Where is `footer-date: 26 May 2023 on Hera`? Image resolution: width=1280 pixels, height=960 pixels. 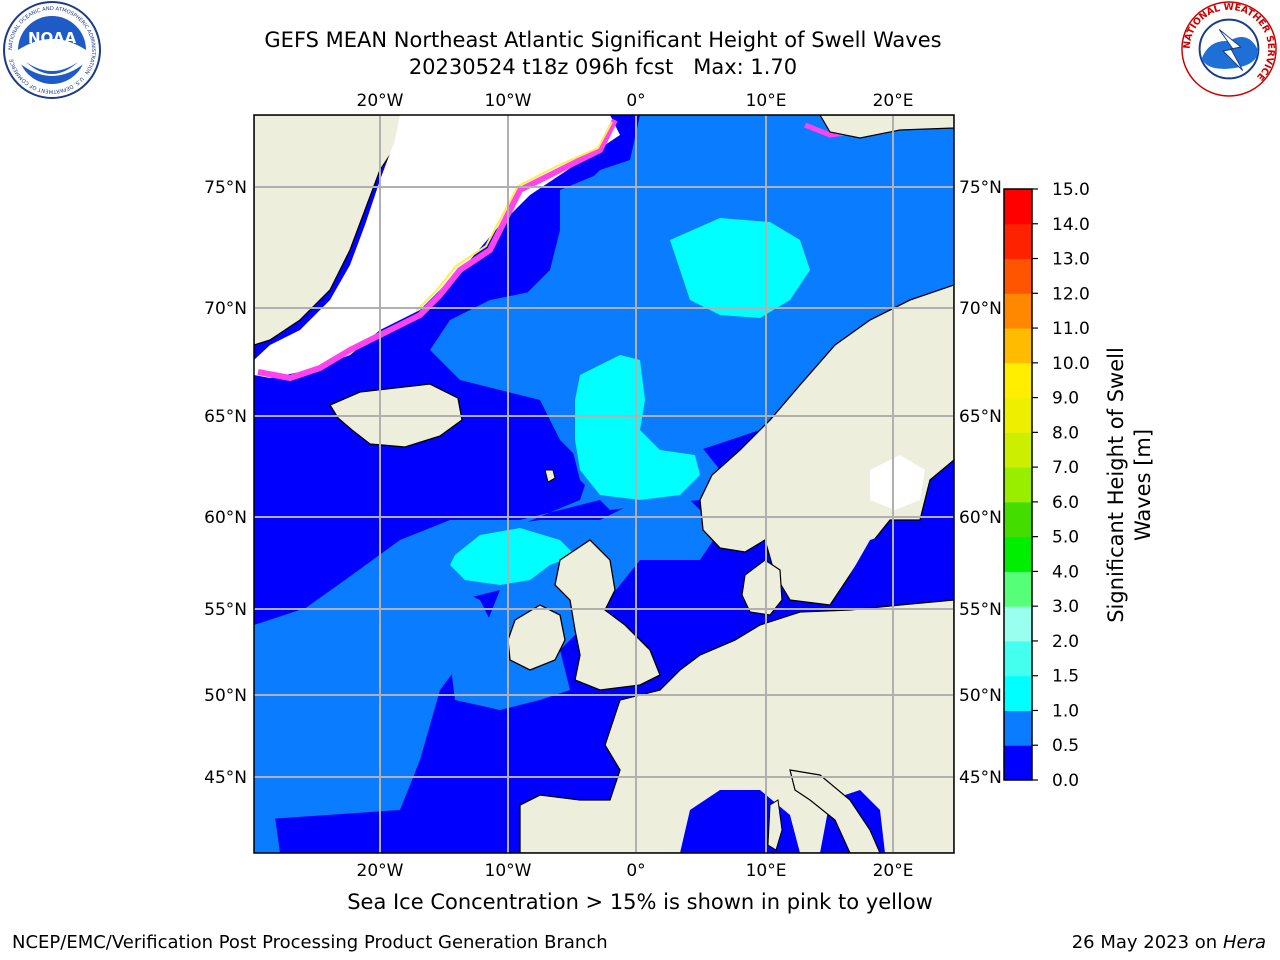
footer-date: 26 May 2023 on Hera is located at coordinates (1169, 942).